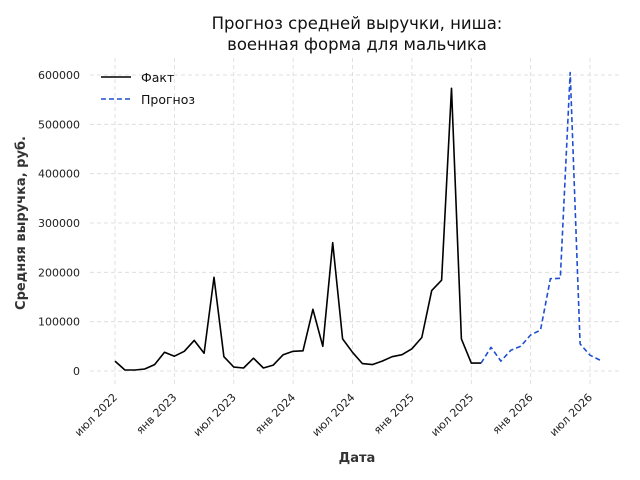 This screenshot has height=480, width=640. What do you see at coordinates (357, 44) in the screenshot?
I see `chart-title-line-2: военная форма для мальчика` at bounding box center [357, 44].